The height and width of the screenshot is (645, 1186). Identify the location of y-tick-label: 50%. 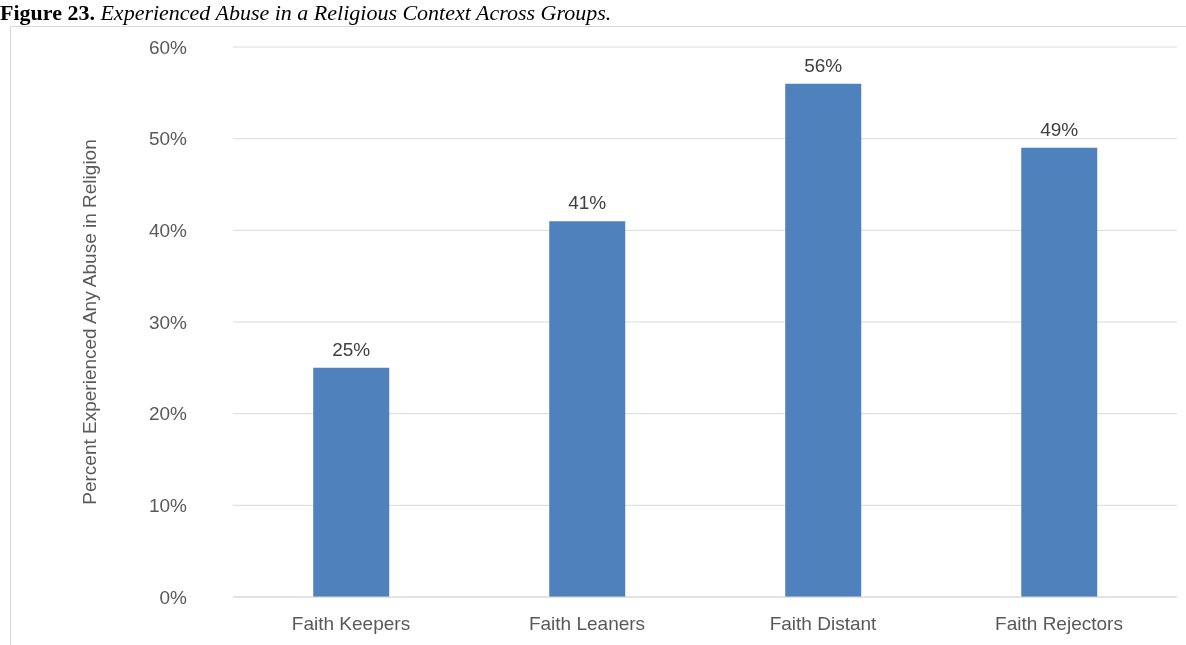
(168, 139).